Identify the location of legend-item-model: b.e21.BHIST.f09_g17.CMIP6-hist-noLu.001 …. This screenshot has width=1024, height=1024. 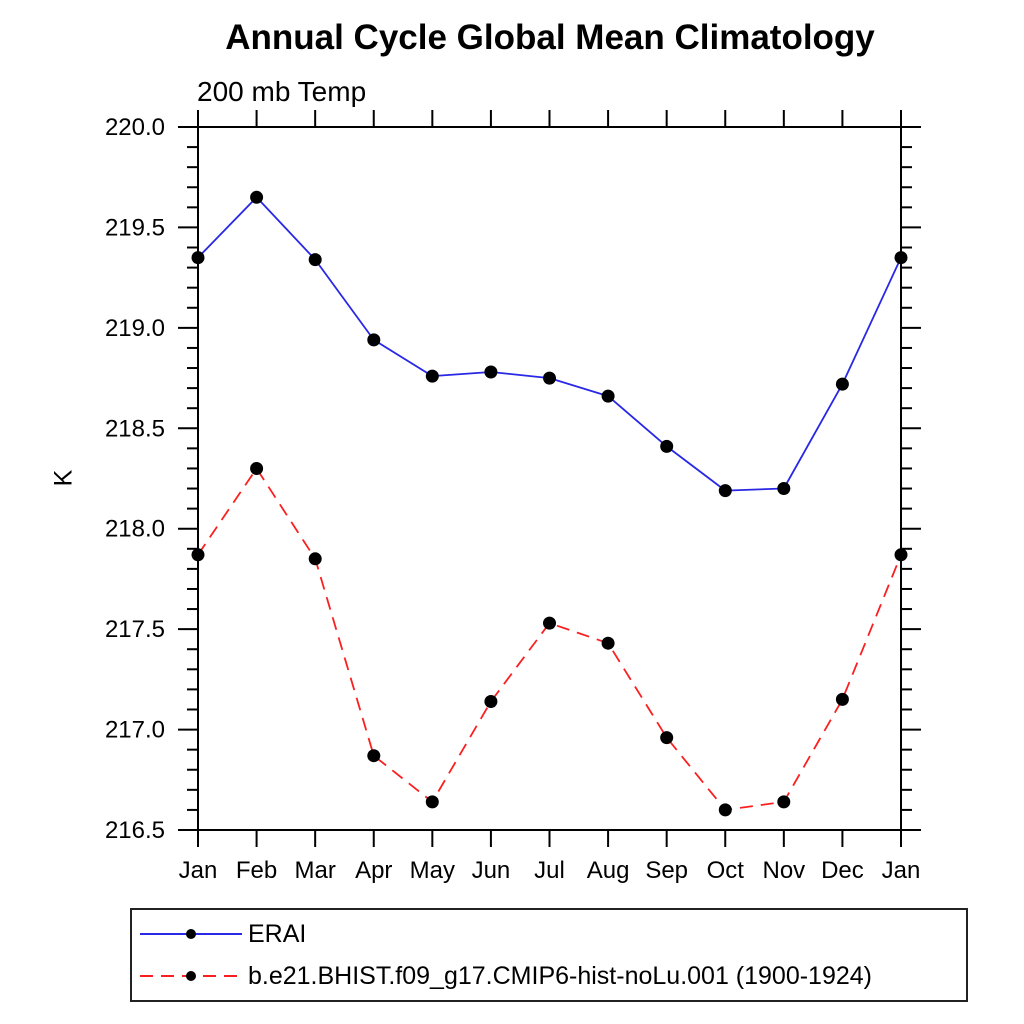
(552, 976).